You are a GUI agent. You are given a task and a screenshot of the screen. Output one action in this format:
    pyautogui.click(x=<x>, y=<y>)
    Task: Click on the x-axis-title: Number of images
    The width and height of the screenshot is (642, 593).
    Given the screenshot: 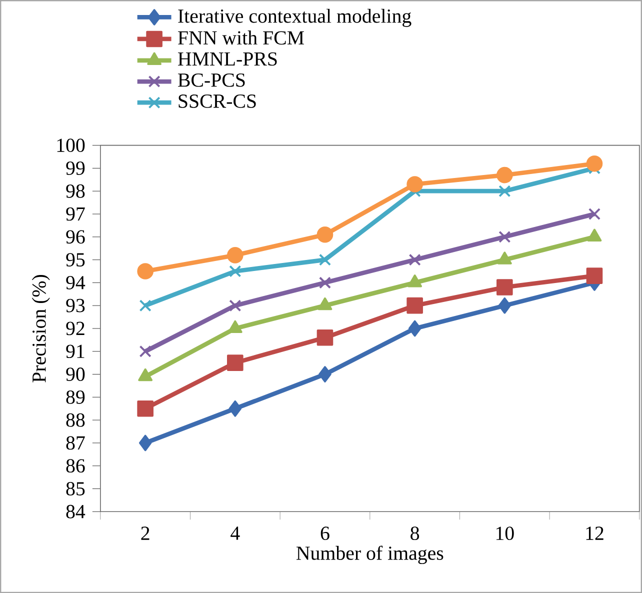 What is the action you would take?
    pyautogui.click(x=370, y=555)
    